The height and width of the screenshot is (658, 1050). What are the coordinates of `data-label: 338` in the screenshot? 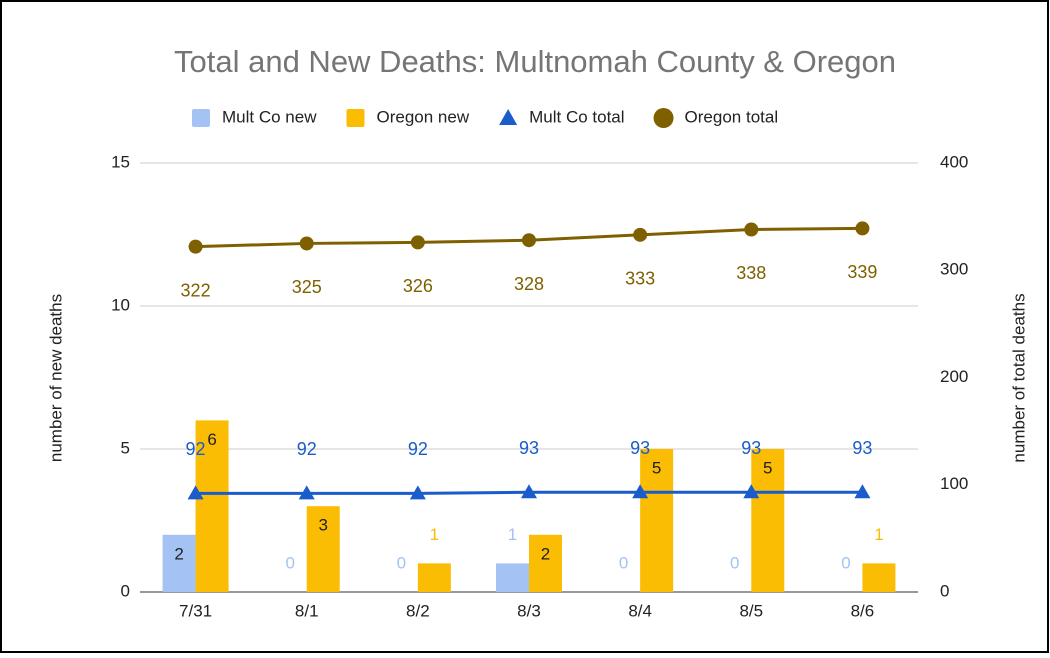 It's located at (751, 273).